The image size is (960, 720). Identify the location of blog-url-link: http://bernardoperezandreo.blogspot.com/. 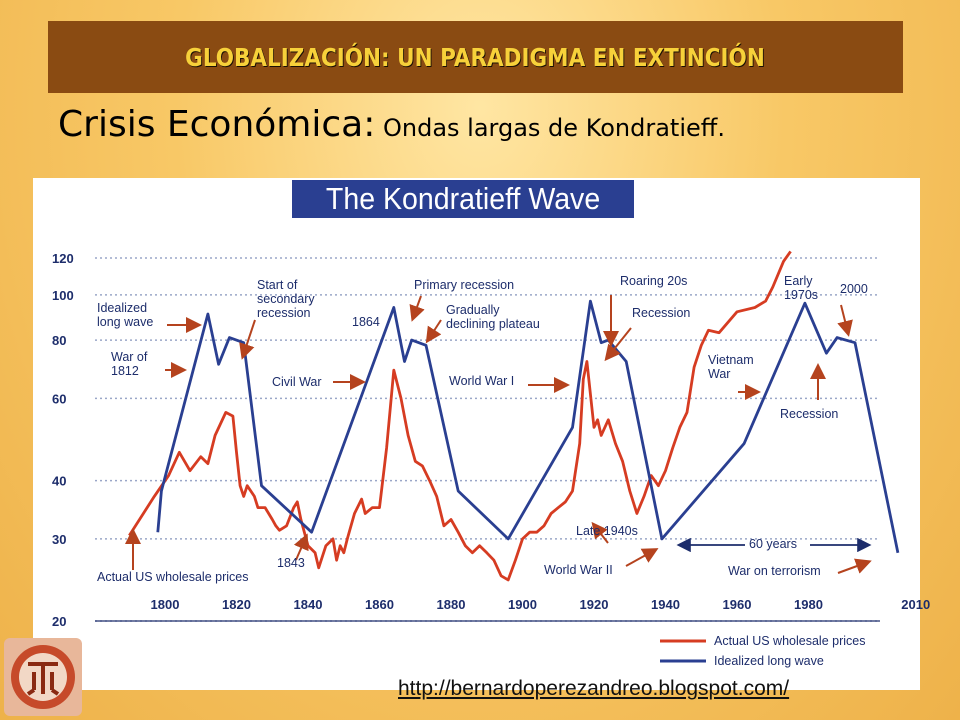
(594, 688).